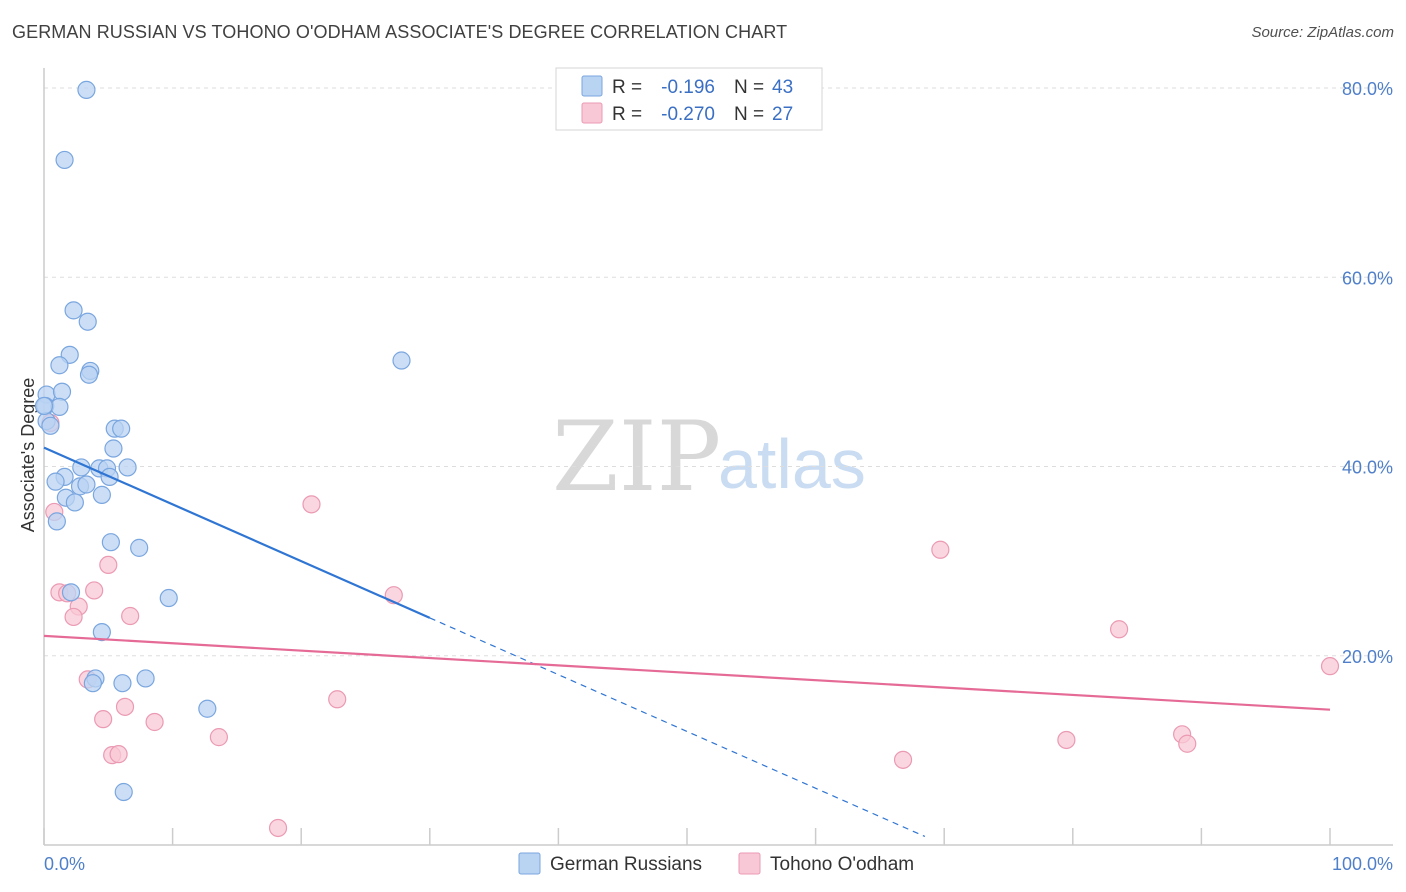 The image size is (1406, 892). I want to click on legend-n-value-1: 43, so click(782, 87).